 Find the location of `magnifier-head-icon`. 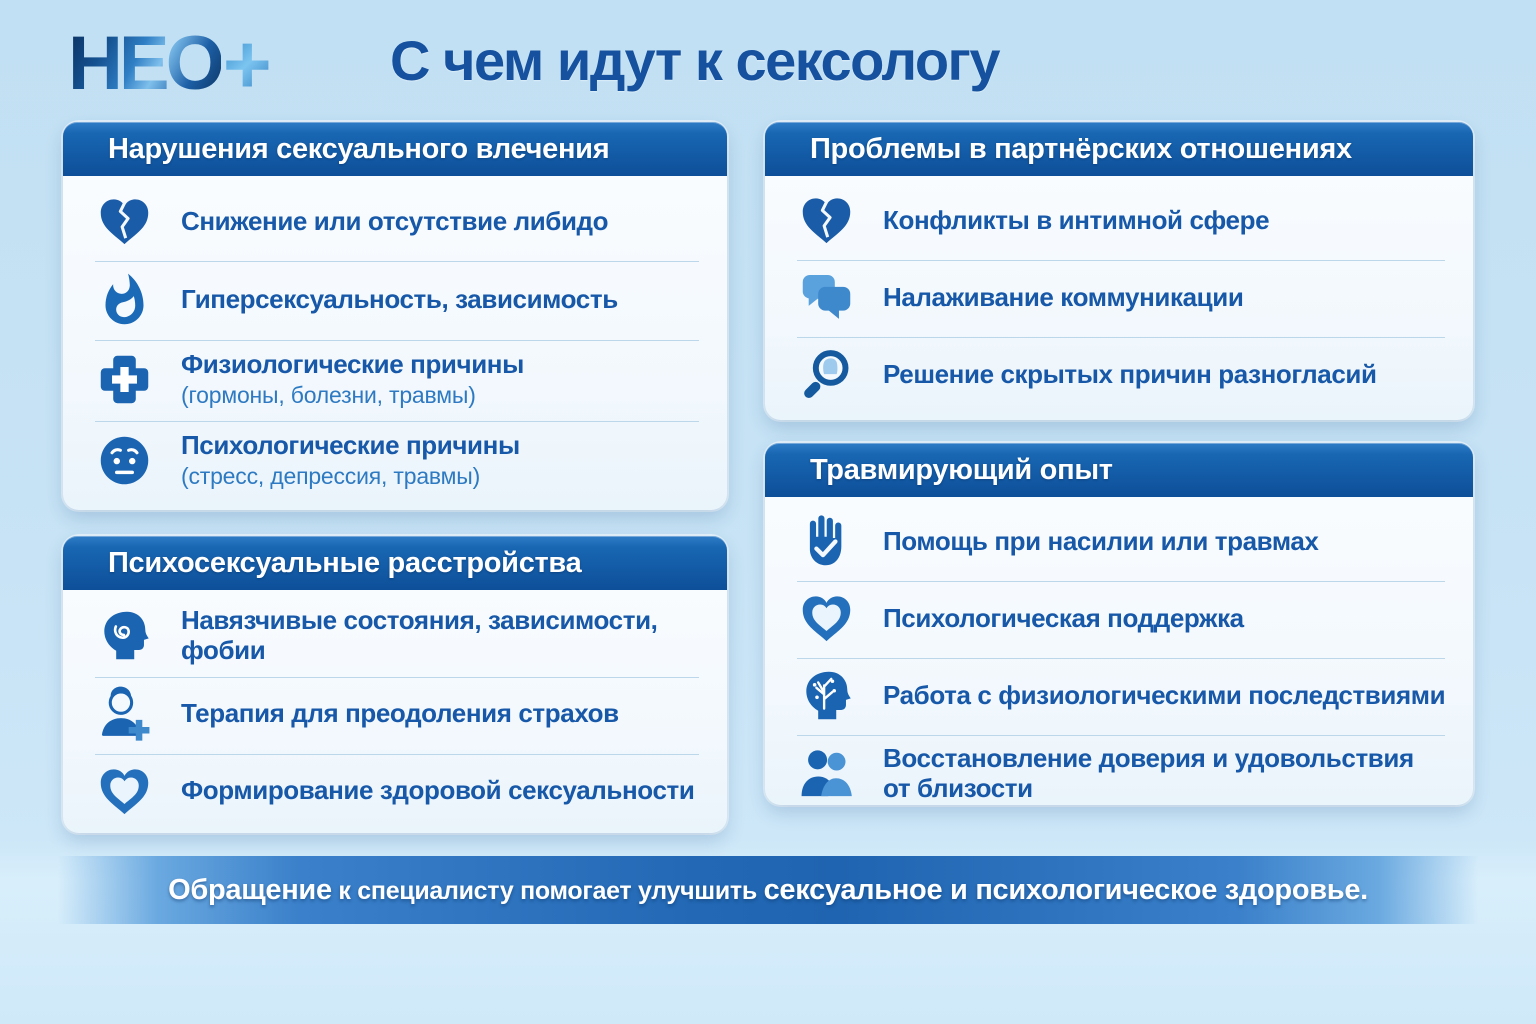

magnifier-head-icon is located at coordinates (826, 374).